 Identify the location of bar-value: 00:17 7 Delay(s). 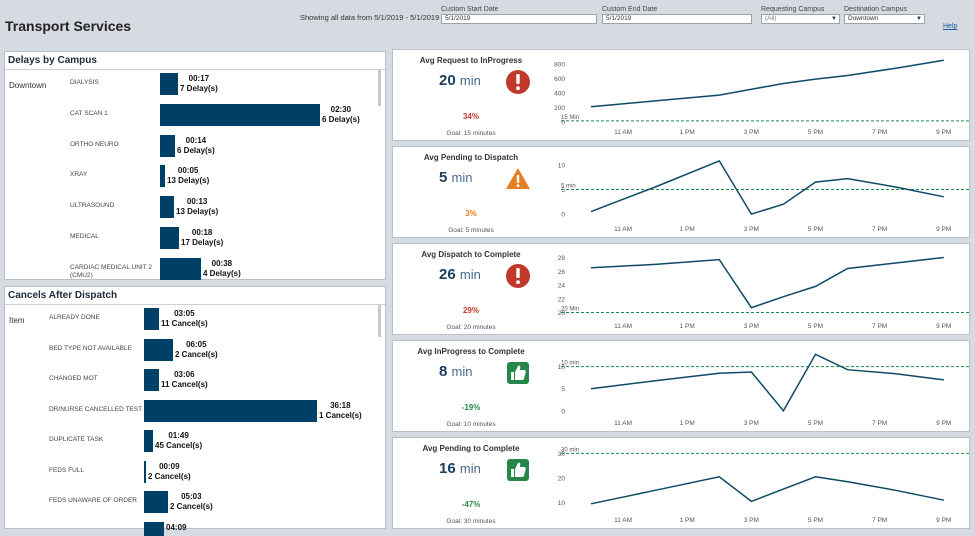
(199, 84).